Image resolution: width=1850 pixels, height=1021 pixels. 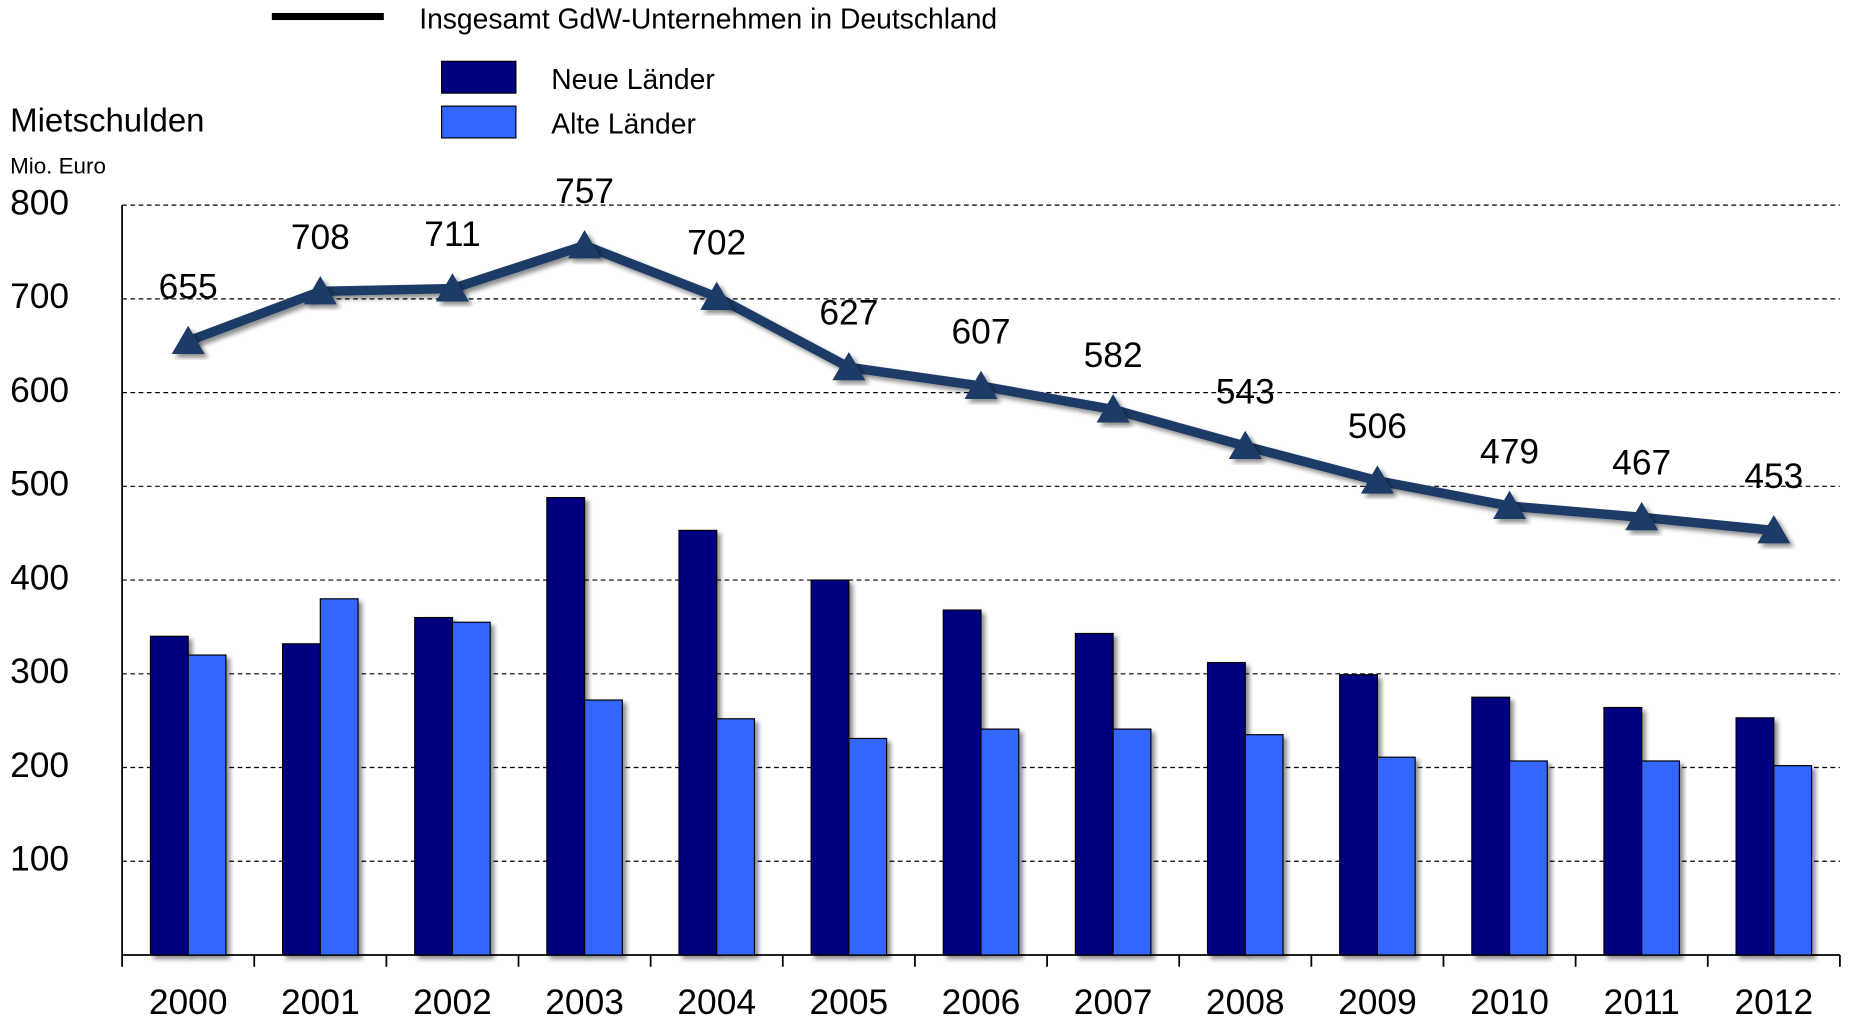 I want to click on x-tick-label: 2009, so click(x=1377, y=1002).